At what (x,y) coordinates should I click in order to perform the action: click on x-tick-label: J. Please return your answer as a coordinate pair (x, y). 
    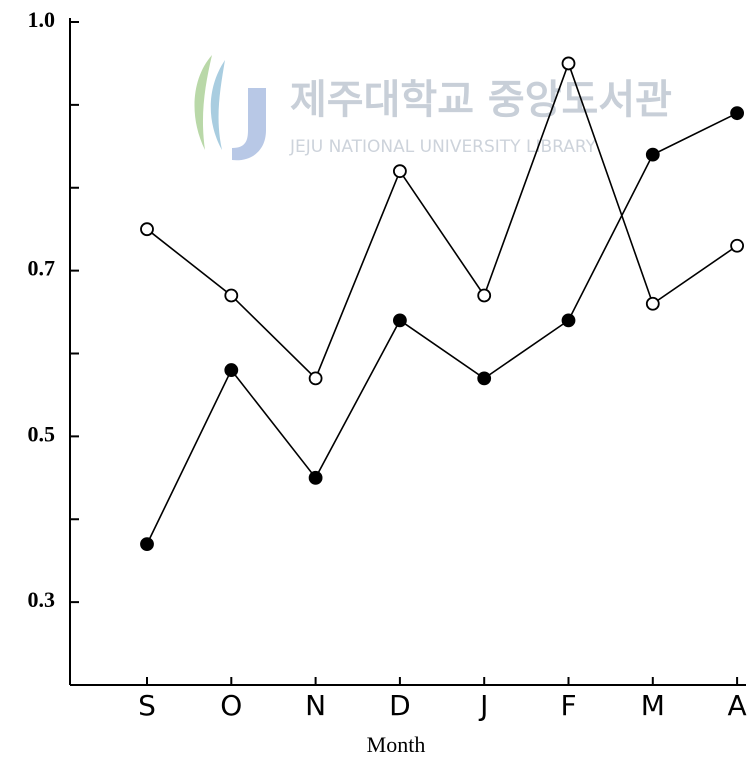
    Looking at the image, I should click on (483, 705).